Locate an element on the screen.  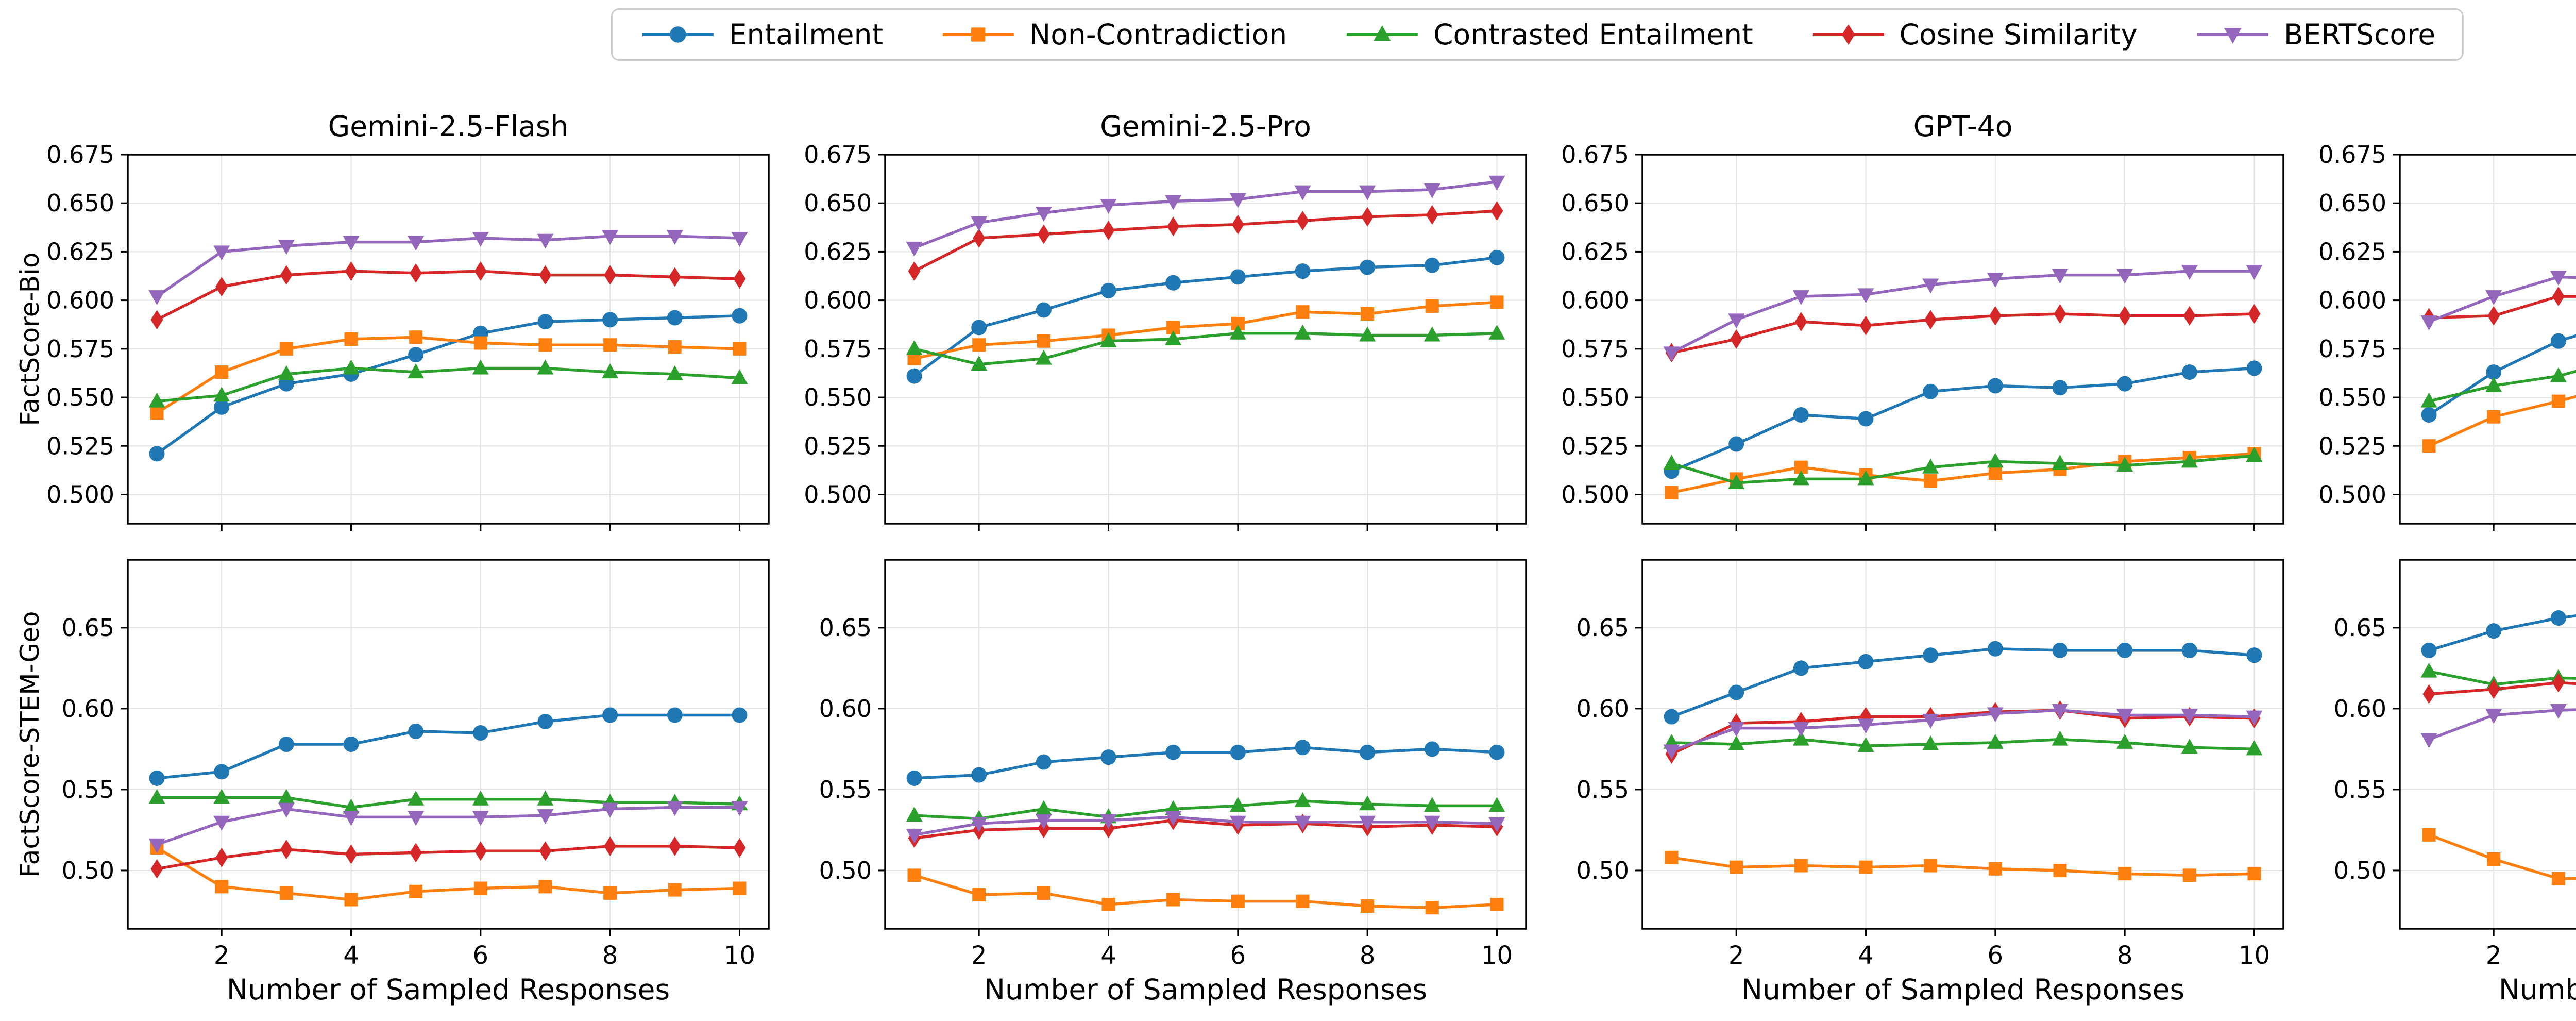
legend-item-non-contradiction: Non-Contradiction is located at coordinates (1113, 34).